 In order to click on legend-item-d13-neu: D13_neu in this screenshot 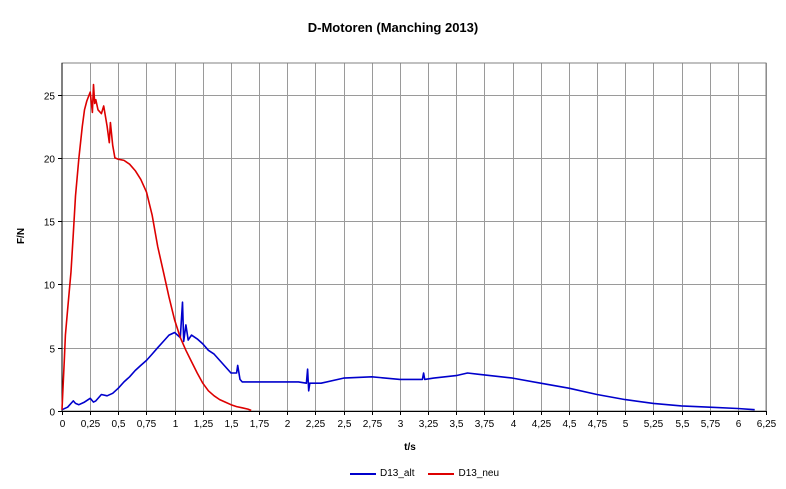, I will do `click(463, 473)`.